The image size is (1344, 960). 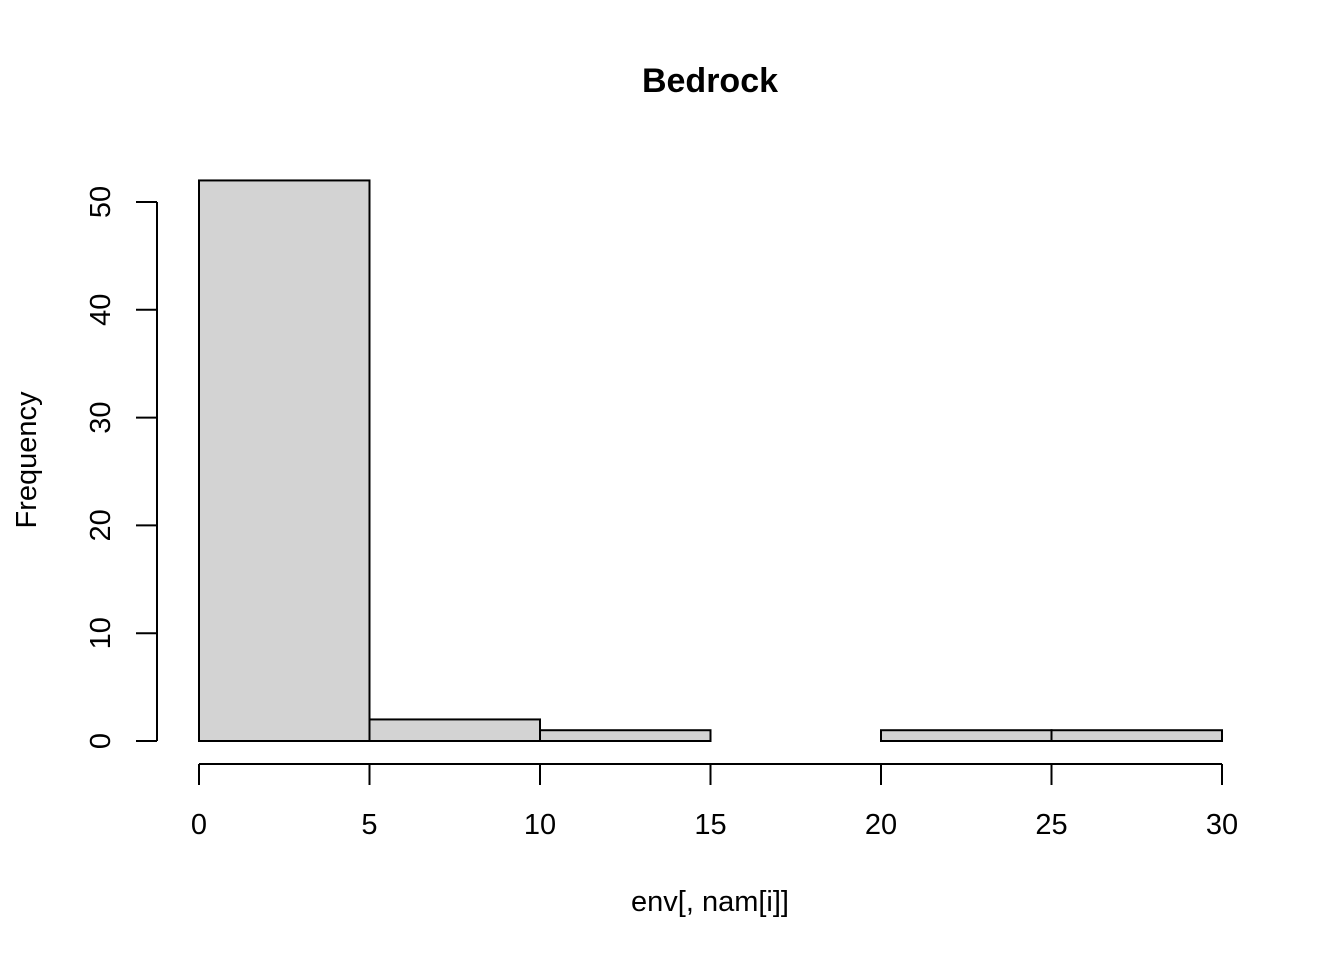 I want to click on x-tick-label: 15, so click(x=710, y=825).